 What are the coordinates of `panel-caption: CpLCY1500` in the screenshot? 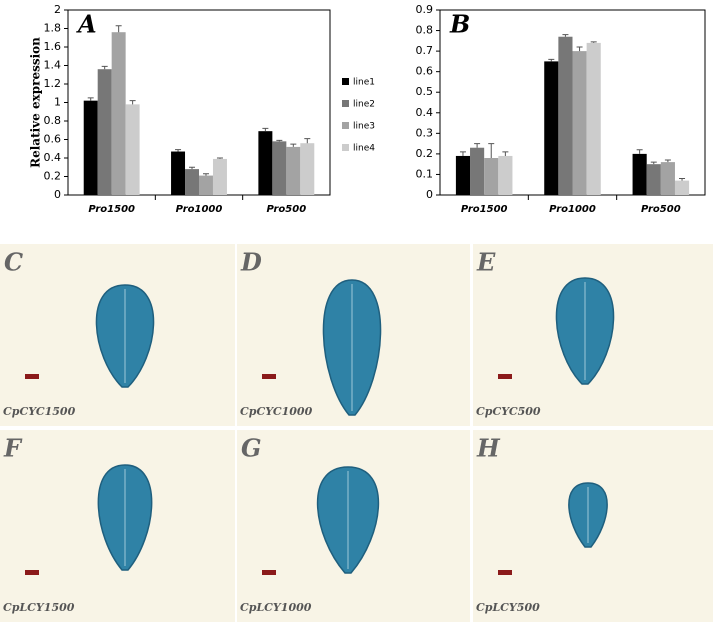 It's located at (39, 607).